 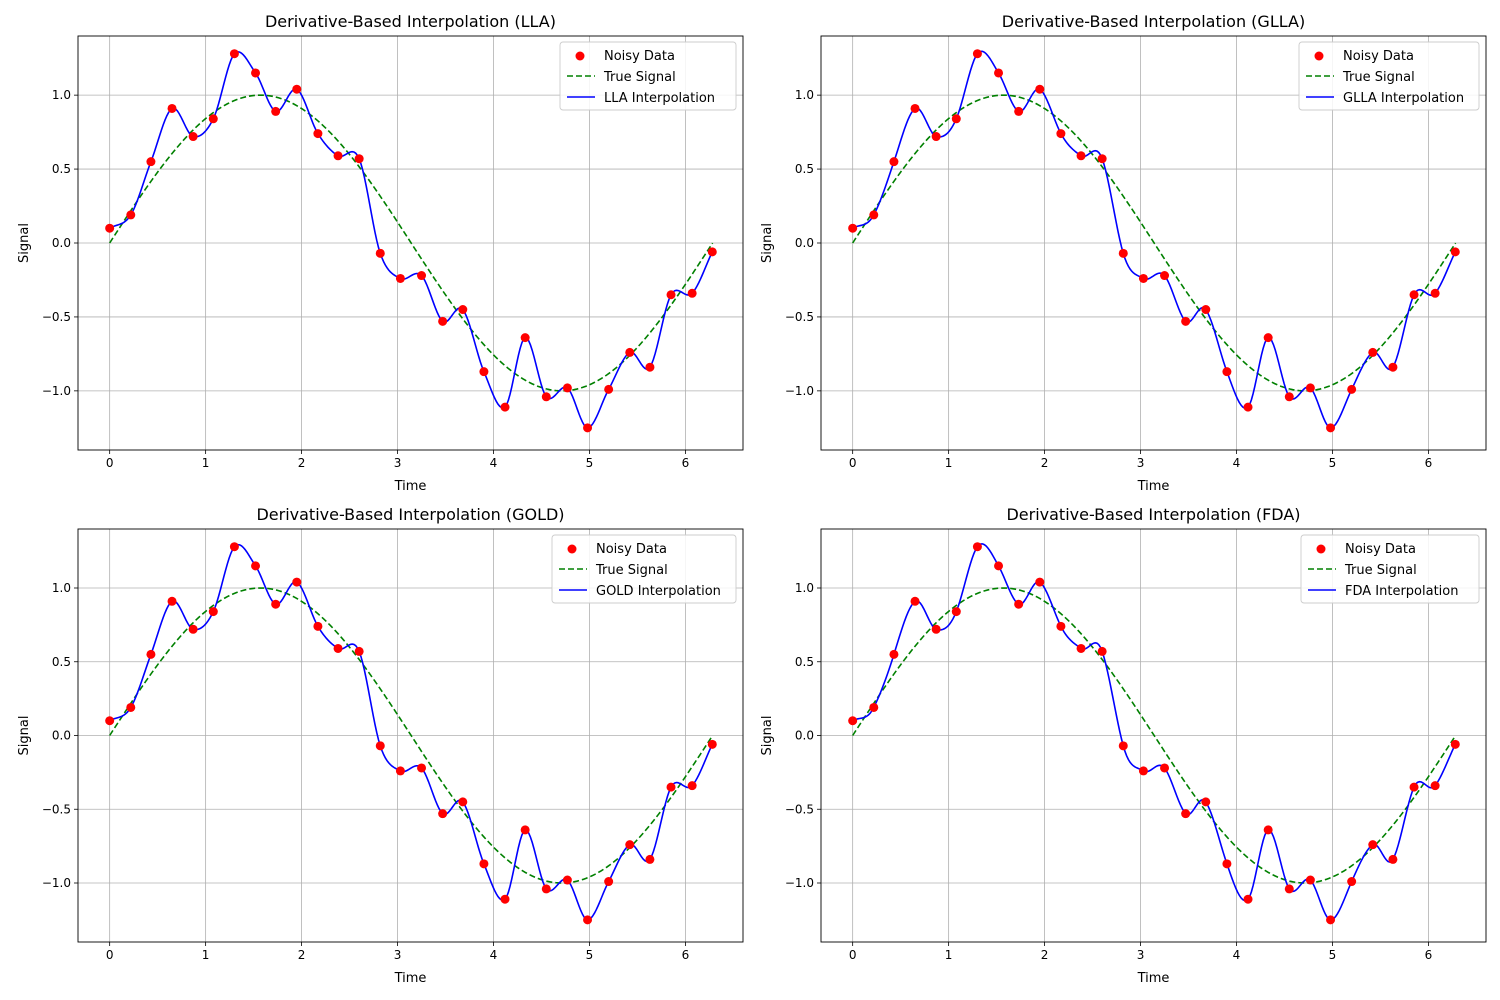 What do you see at coordinates (410, 21) in the screenshot?
I see `subplot-title: Derivative-Based Interpolation (LLA)` at bounding box center [410, 21].